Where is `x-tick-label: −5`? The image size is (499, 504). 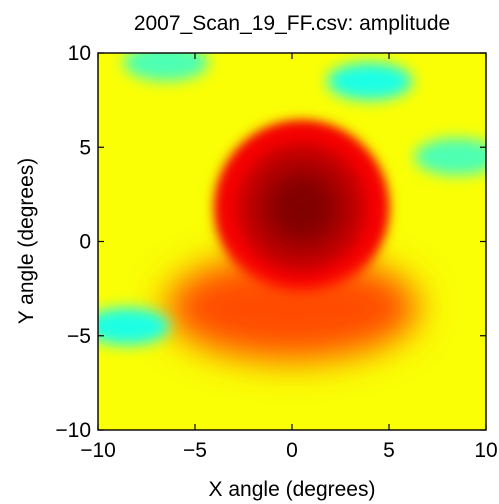 x-tick-label: −5 is located at coordinates (195, 450).